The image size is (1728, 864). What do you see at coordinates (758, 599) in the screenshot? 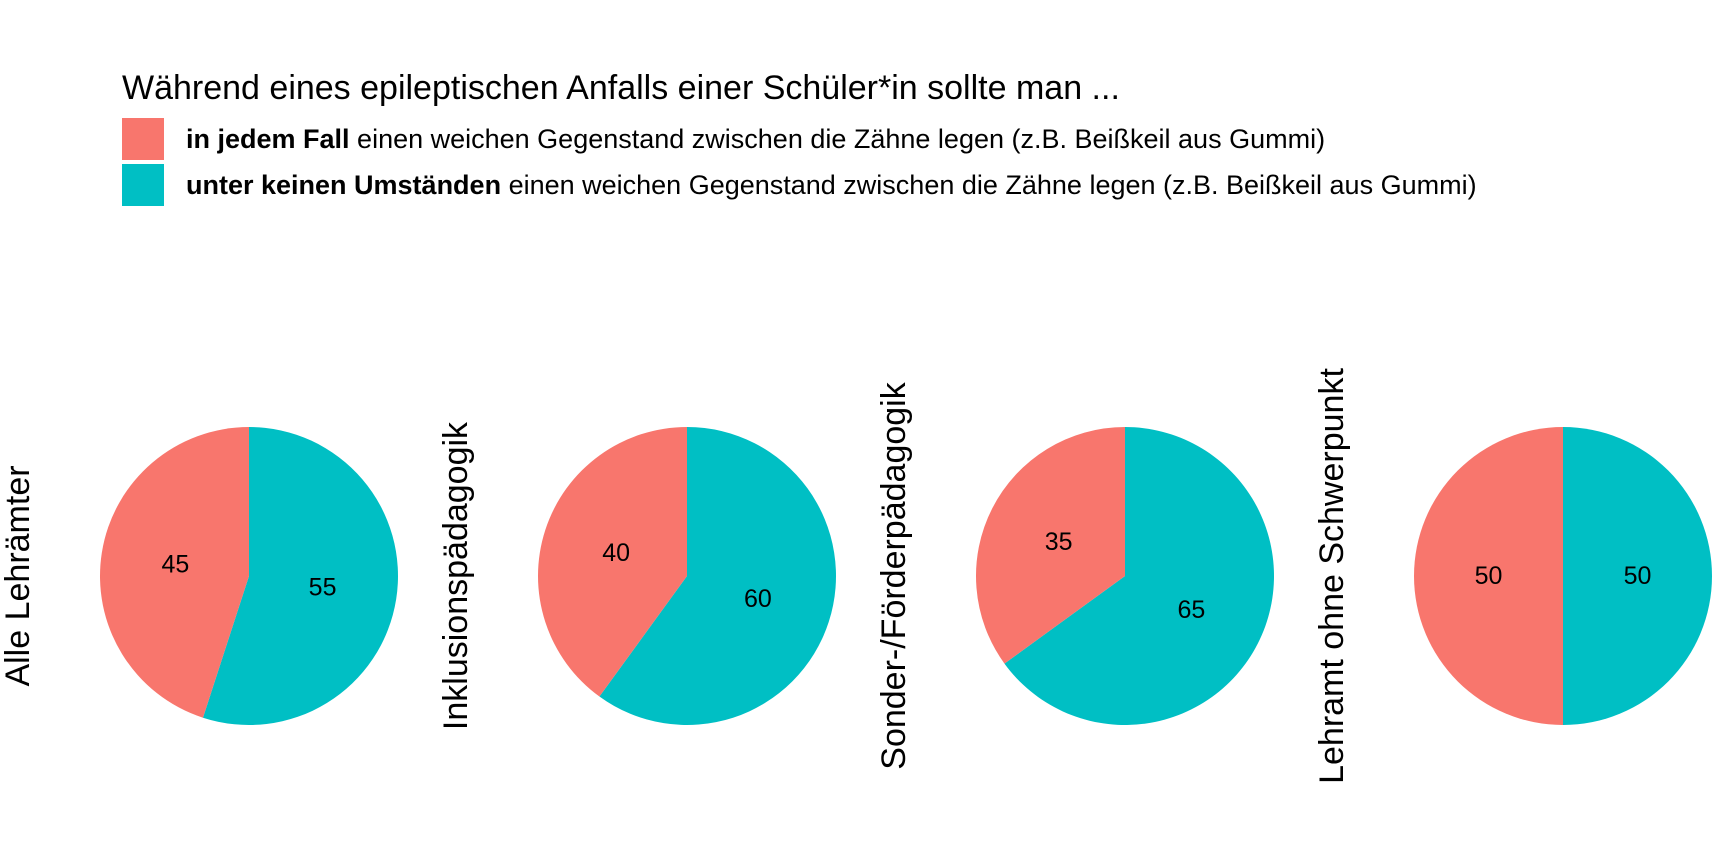
I see `pie-value-label-unter-keinen-umstaenden: 60` at bounding box center [758, 599].